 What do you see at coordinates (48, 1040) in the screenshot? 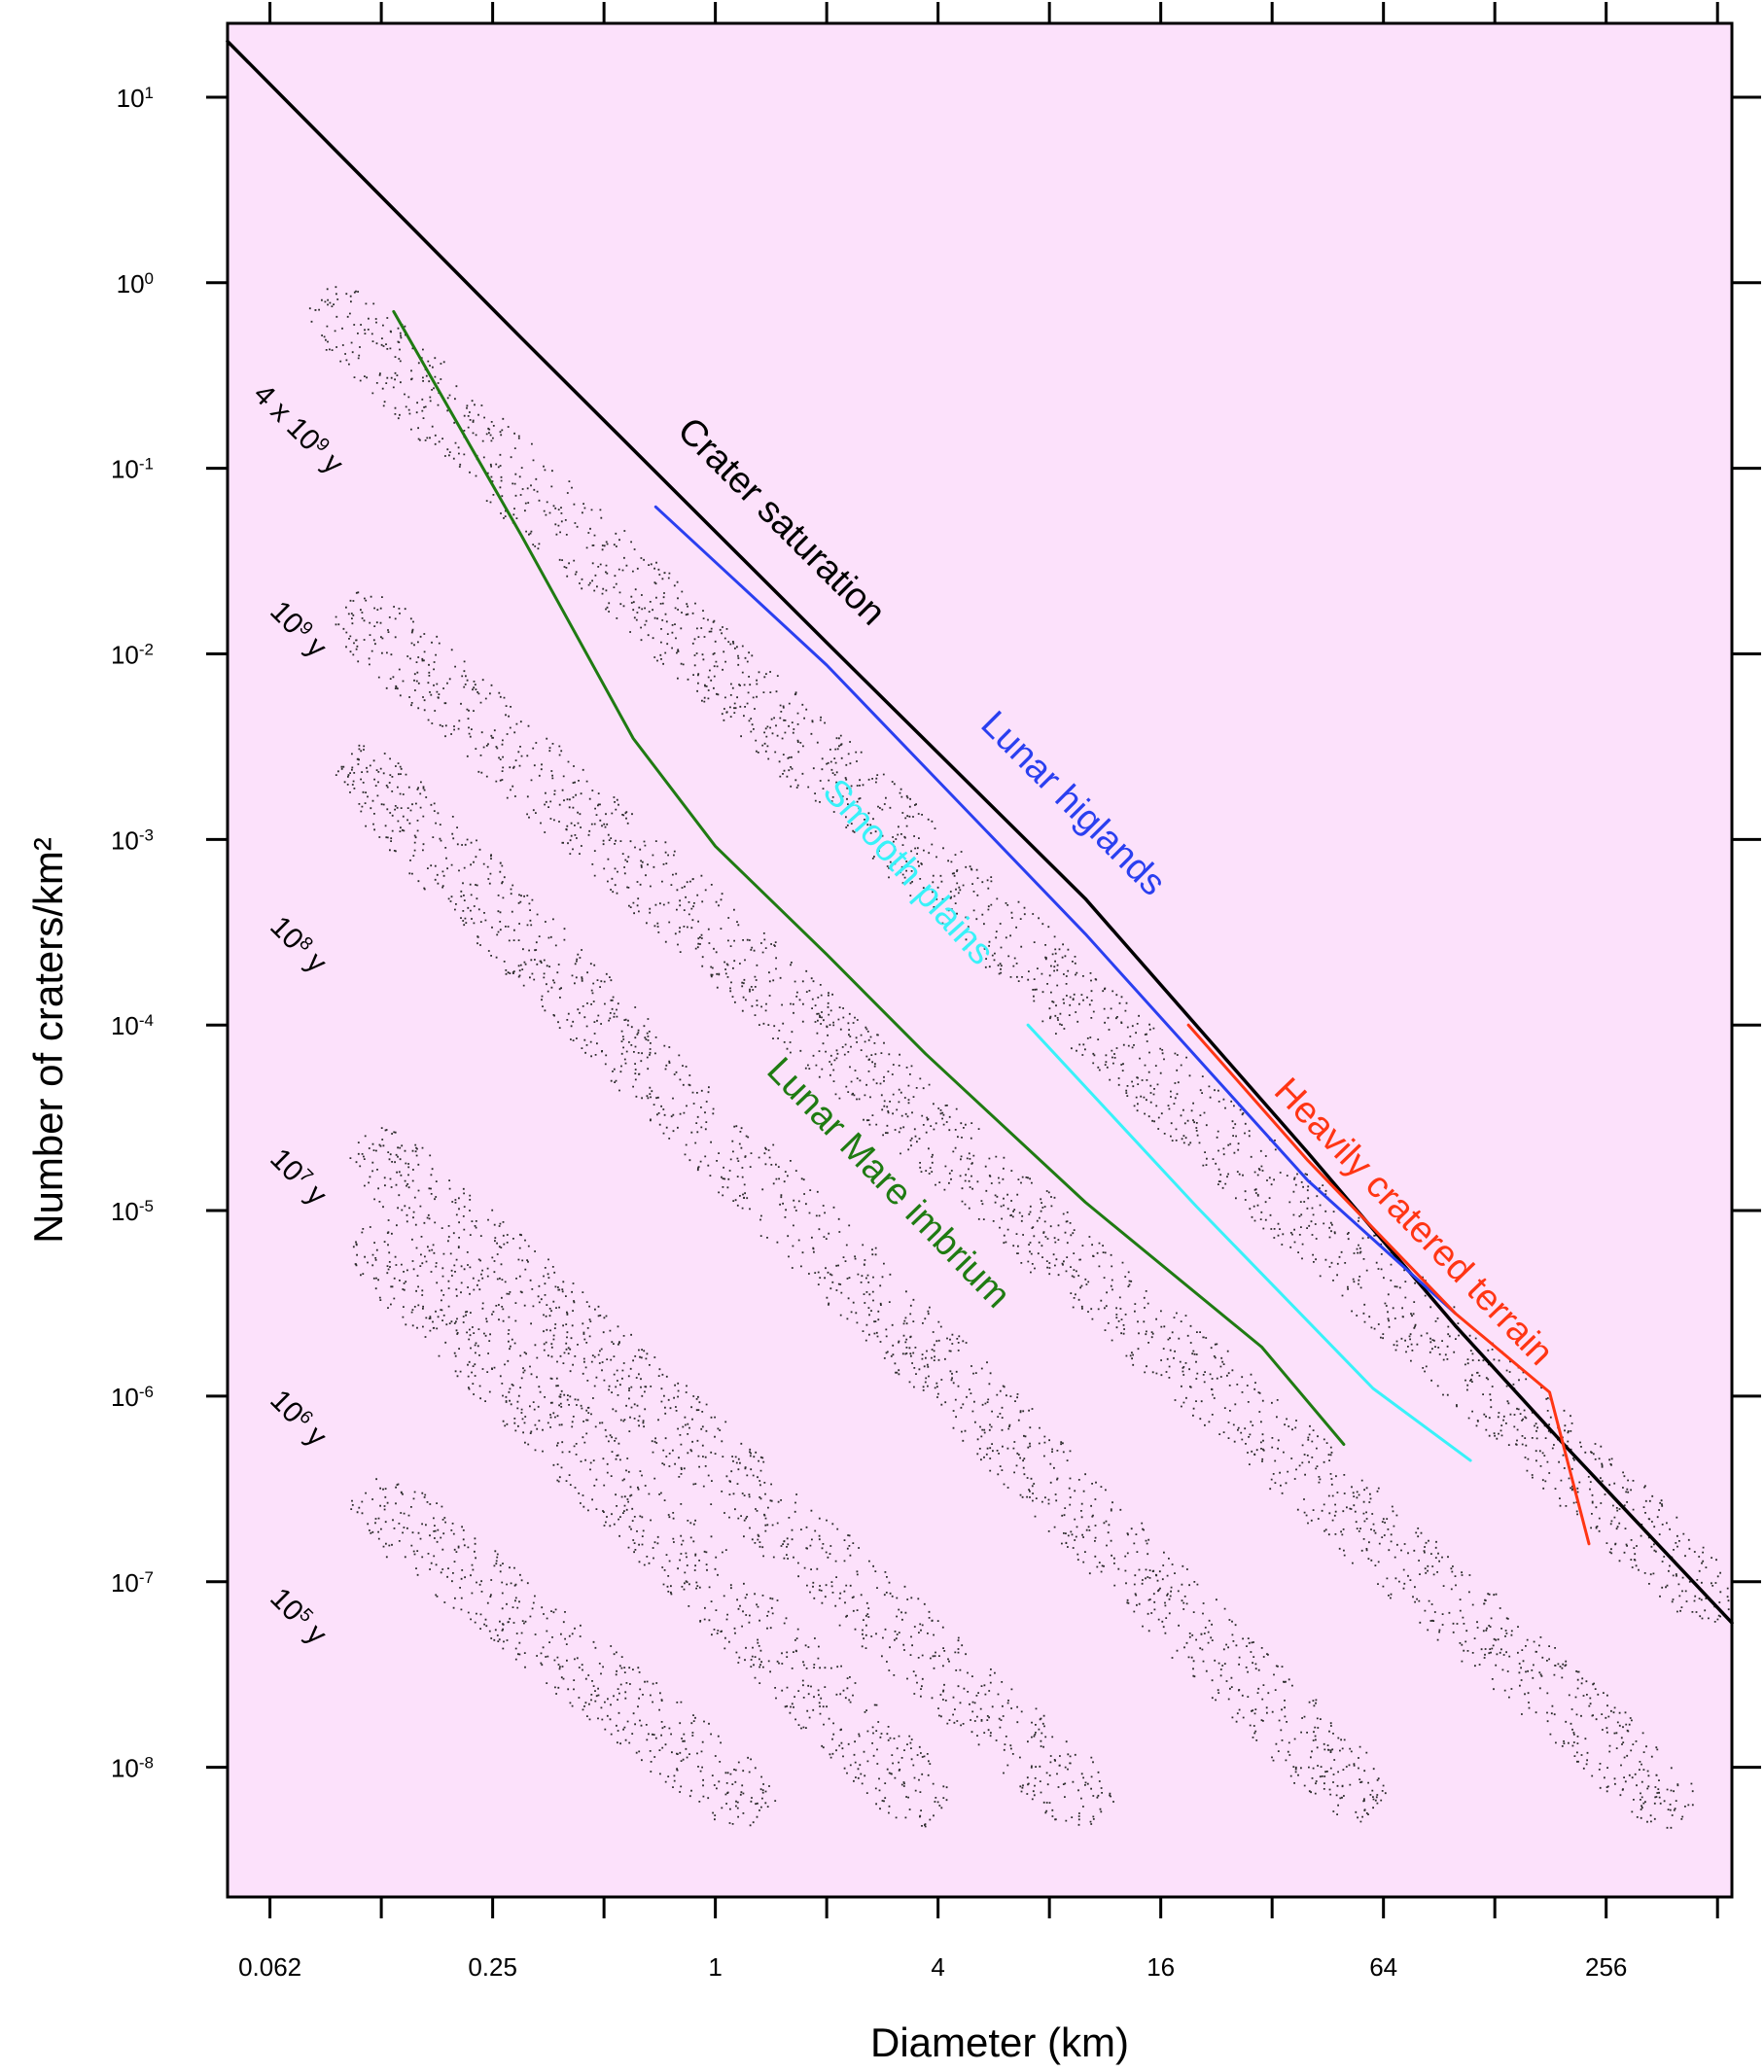
I see `y-axis-title: Number of craters/km²` at bounding box center [48, 1040].